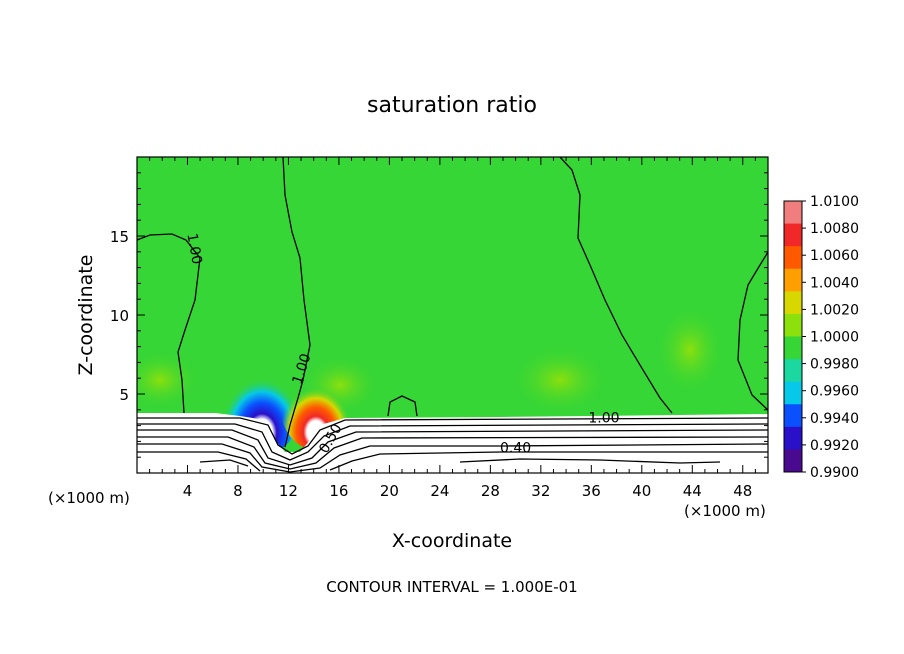 The height and width of the screenshot is (654, 904). I want to click on colorbar-label: 1.0020, so click(834, 310).